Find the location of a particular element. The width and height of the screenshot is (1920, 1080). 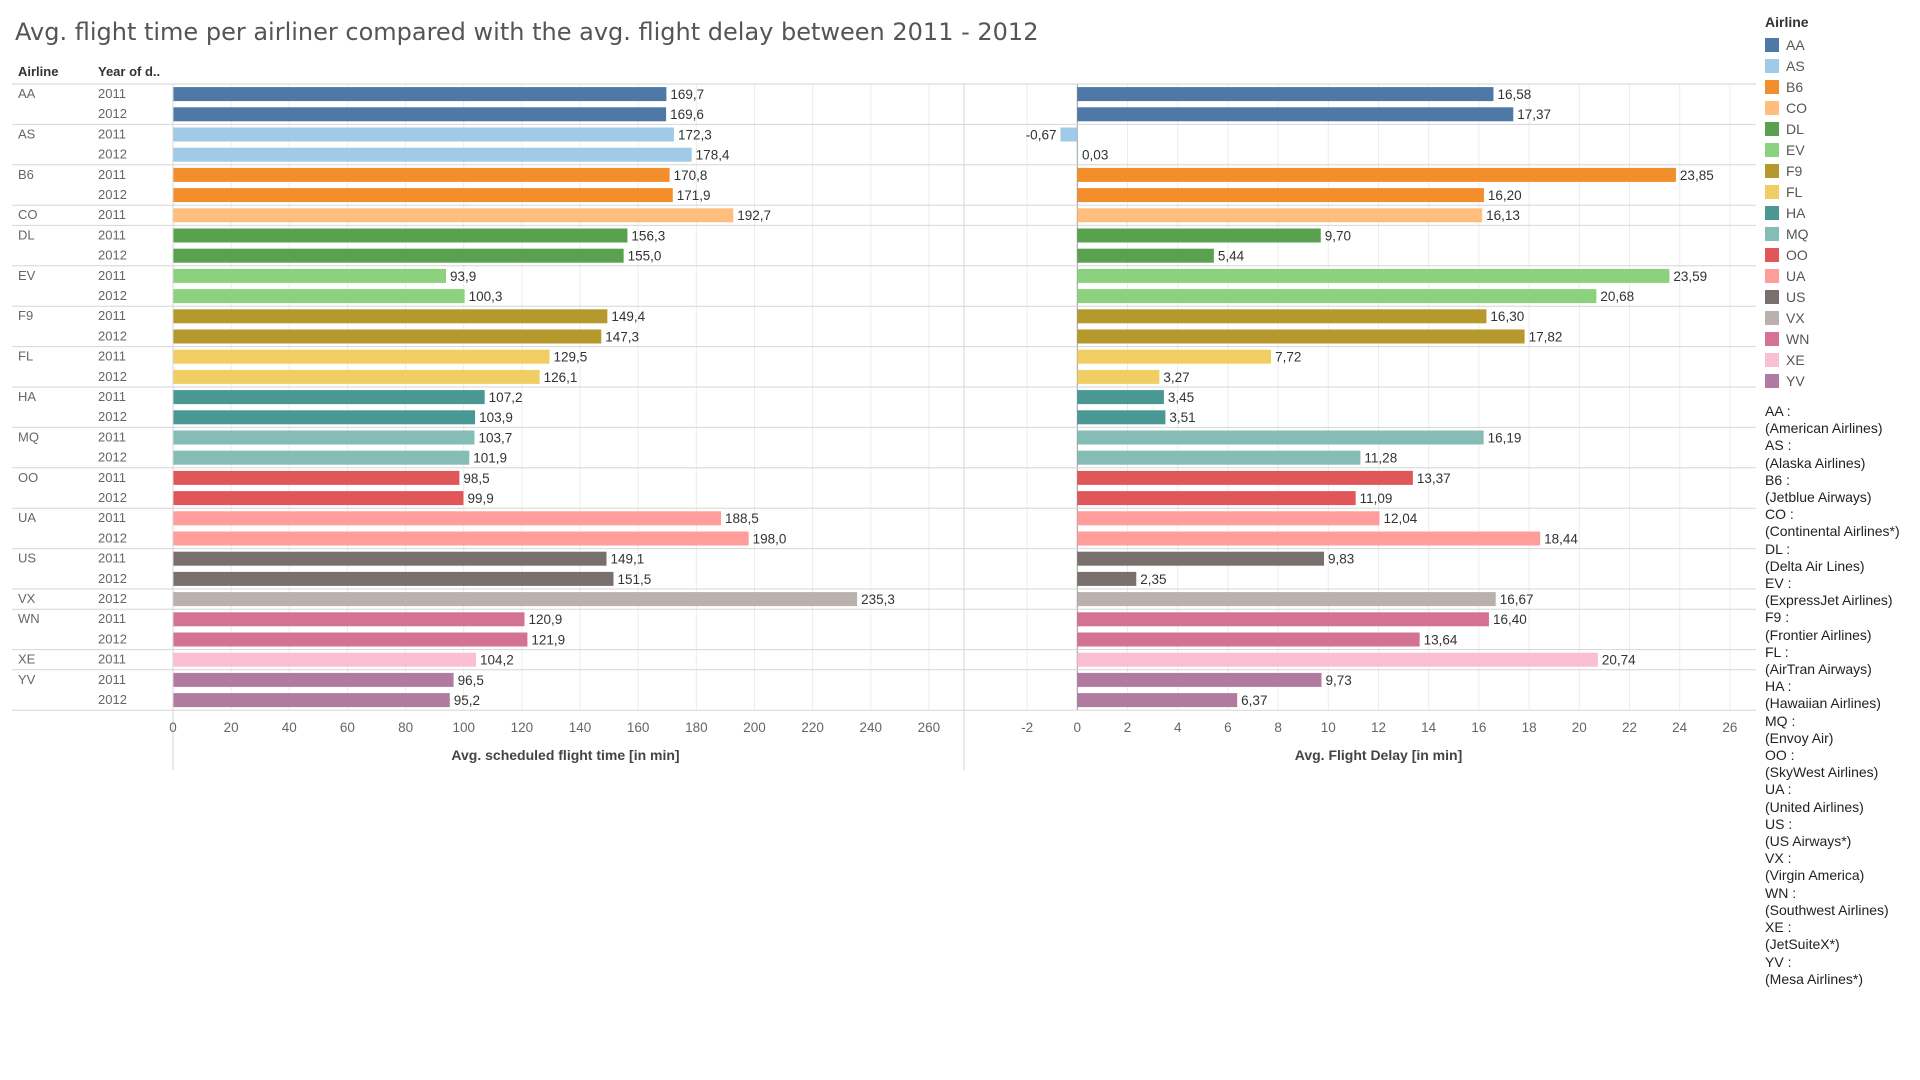

legend-item: VX is located at coordinates (1840, 317).